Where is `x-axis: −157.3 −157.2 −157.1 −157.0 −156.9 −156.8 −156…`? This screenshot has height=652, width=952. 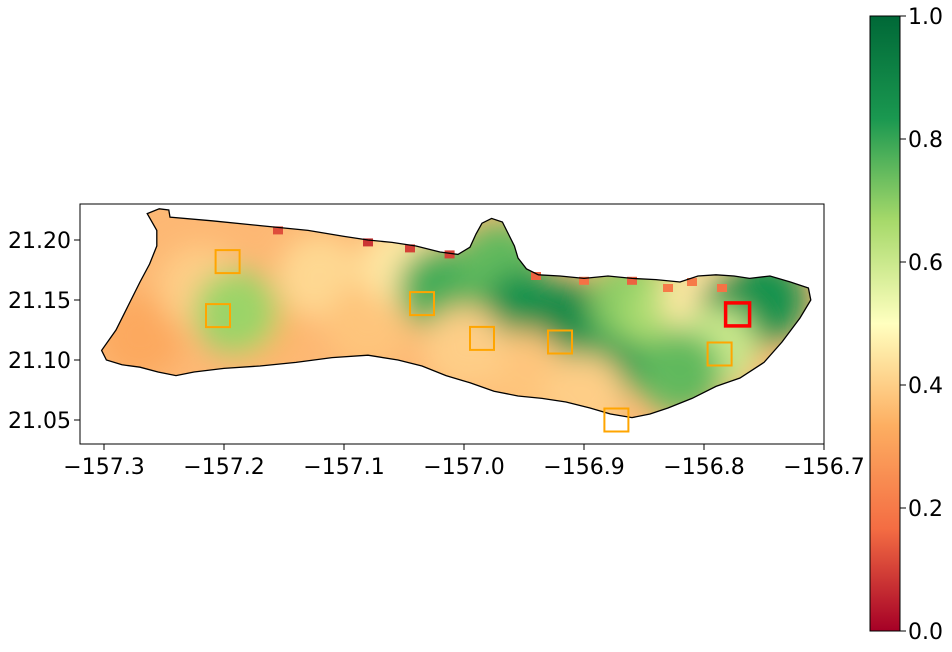
x-axis: −157.3 −157.2 −157.1 −157.0 −156.9 −156.8 −156… is located at coordinates (464, 462).